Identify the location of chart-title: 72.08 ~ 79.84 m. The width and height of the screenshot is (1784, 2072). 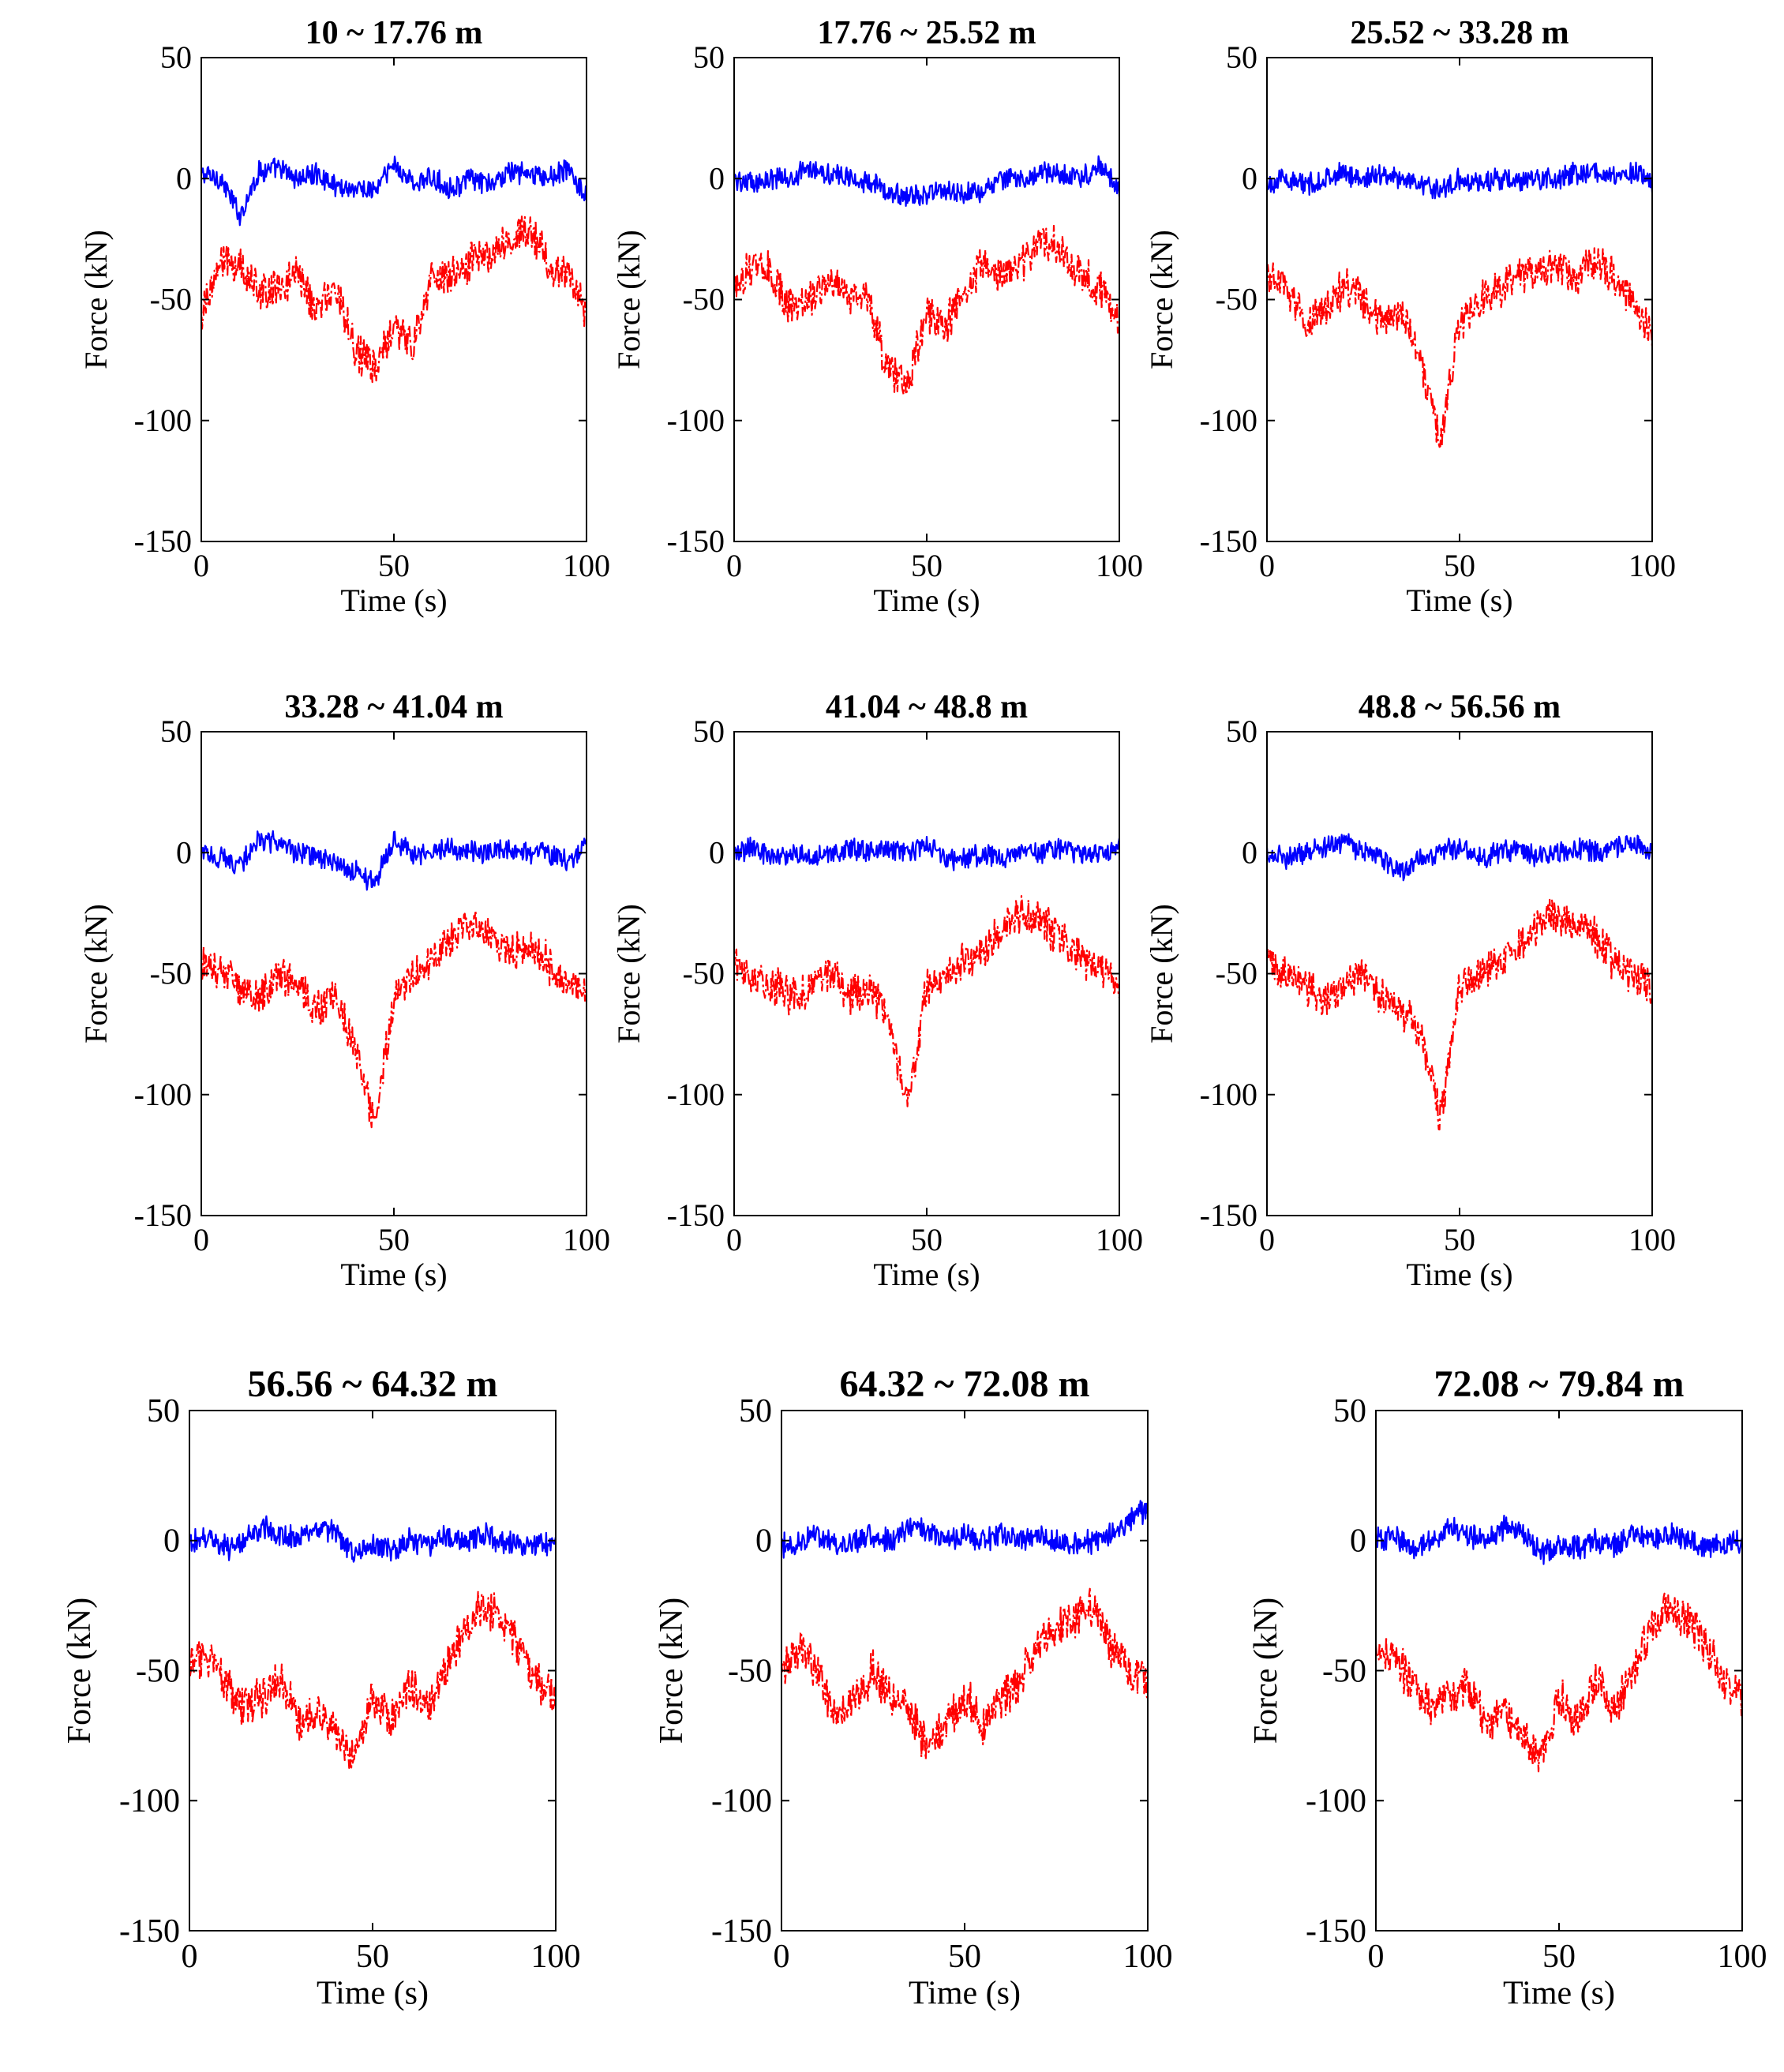
(1559, 1384).